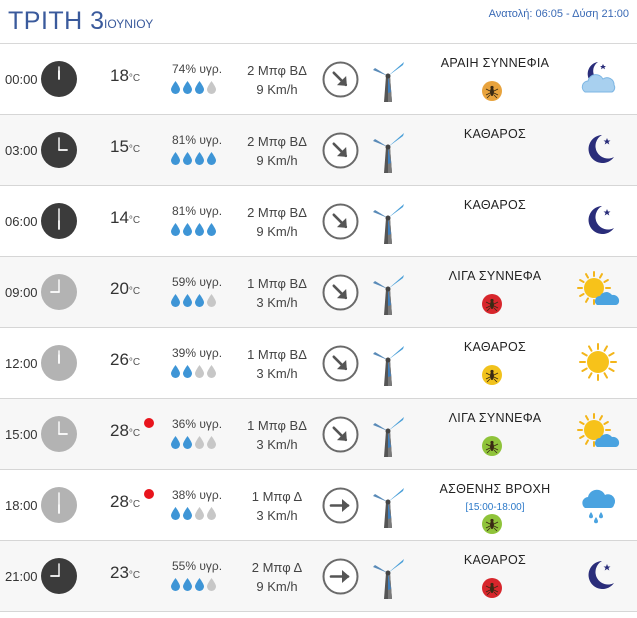  What do you see at coordinates (318, 363) in the screenshot?
I see `forecast-row: 12:00 26°C 39% υγρ. 1 Μπφ ΒΔ 3 Km/h ΚΑΘΑΡΟΣ` at bounding box center [318, 363].